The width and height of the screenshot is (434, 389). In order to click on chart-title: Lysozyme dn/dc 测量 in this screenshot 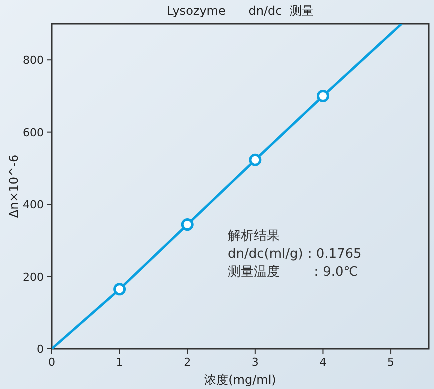, I will do `click(240, 11)`.